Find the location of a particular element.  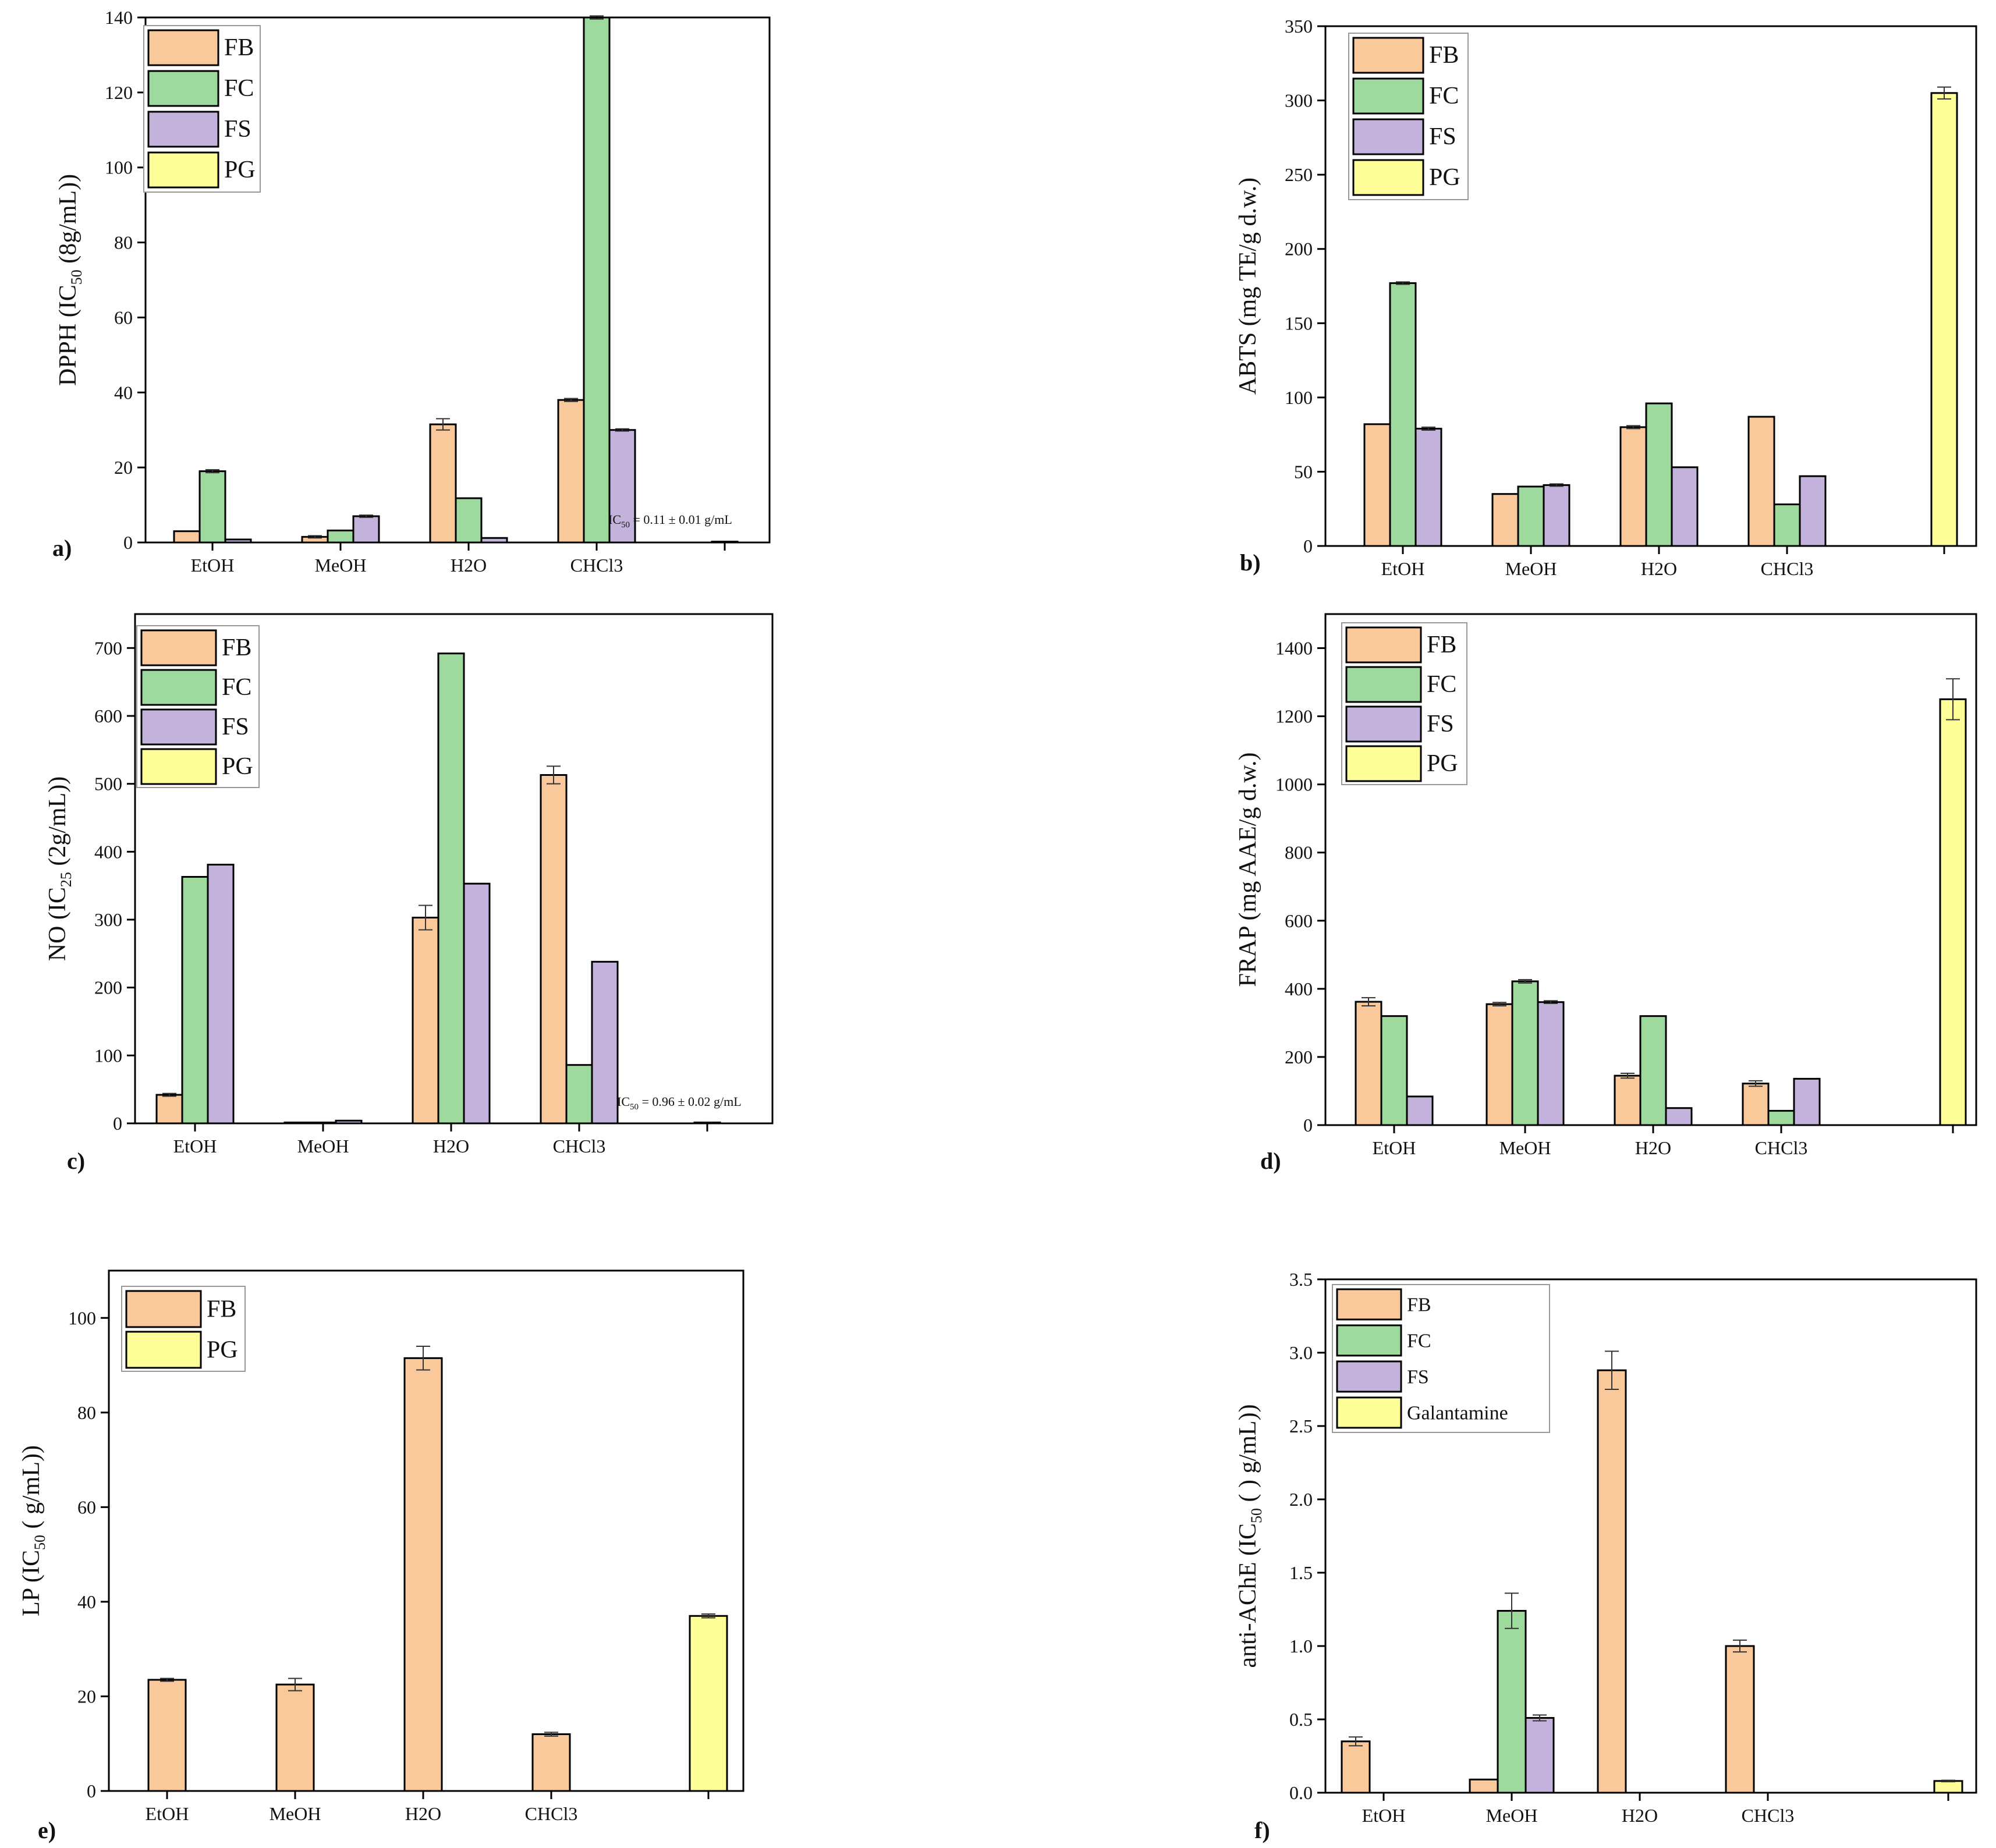

bar-f-FB-H2O is located at coordinates (1612, 1581).